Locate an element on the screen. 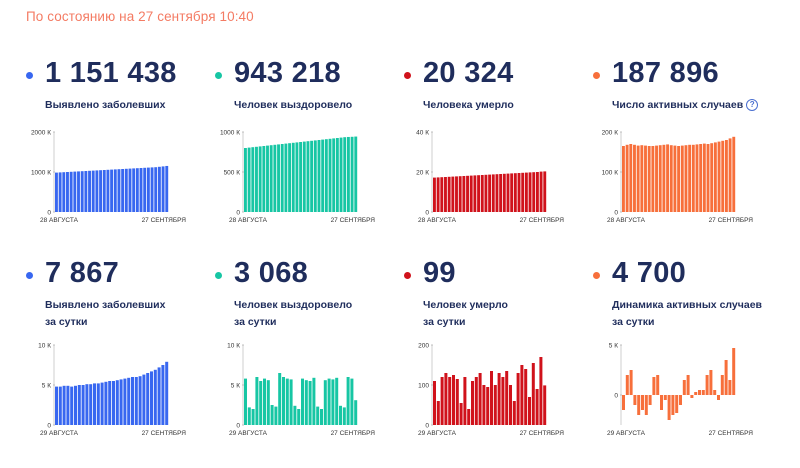 This screenshot has width=800, height=468. stat-label: Выявлено заболевших is located at coordinates (105, 105).